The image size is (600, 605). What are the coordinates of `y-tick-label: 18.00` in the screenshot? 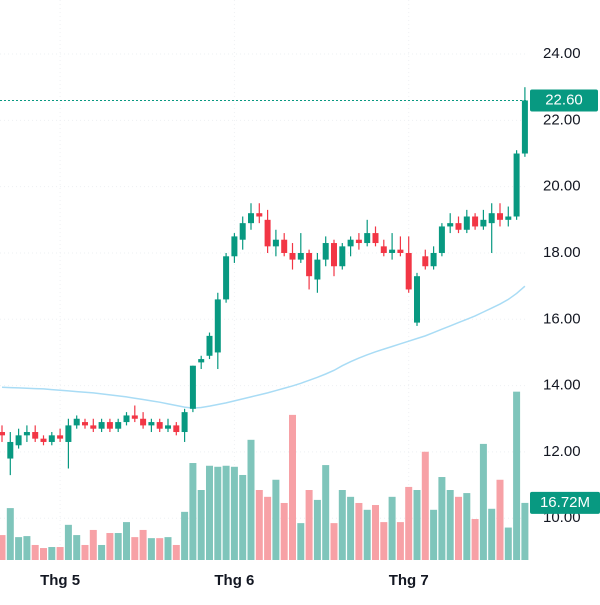 It's located at (562, 252).